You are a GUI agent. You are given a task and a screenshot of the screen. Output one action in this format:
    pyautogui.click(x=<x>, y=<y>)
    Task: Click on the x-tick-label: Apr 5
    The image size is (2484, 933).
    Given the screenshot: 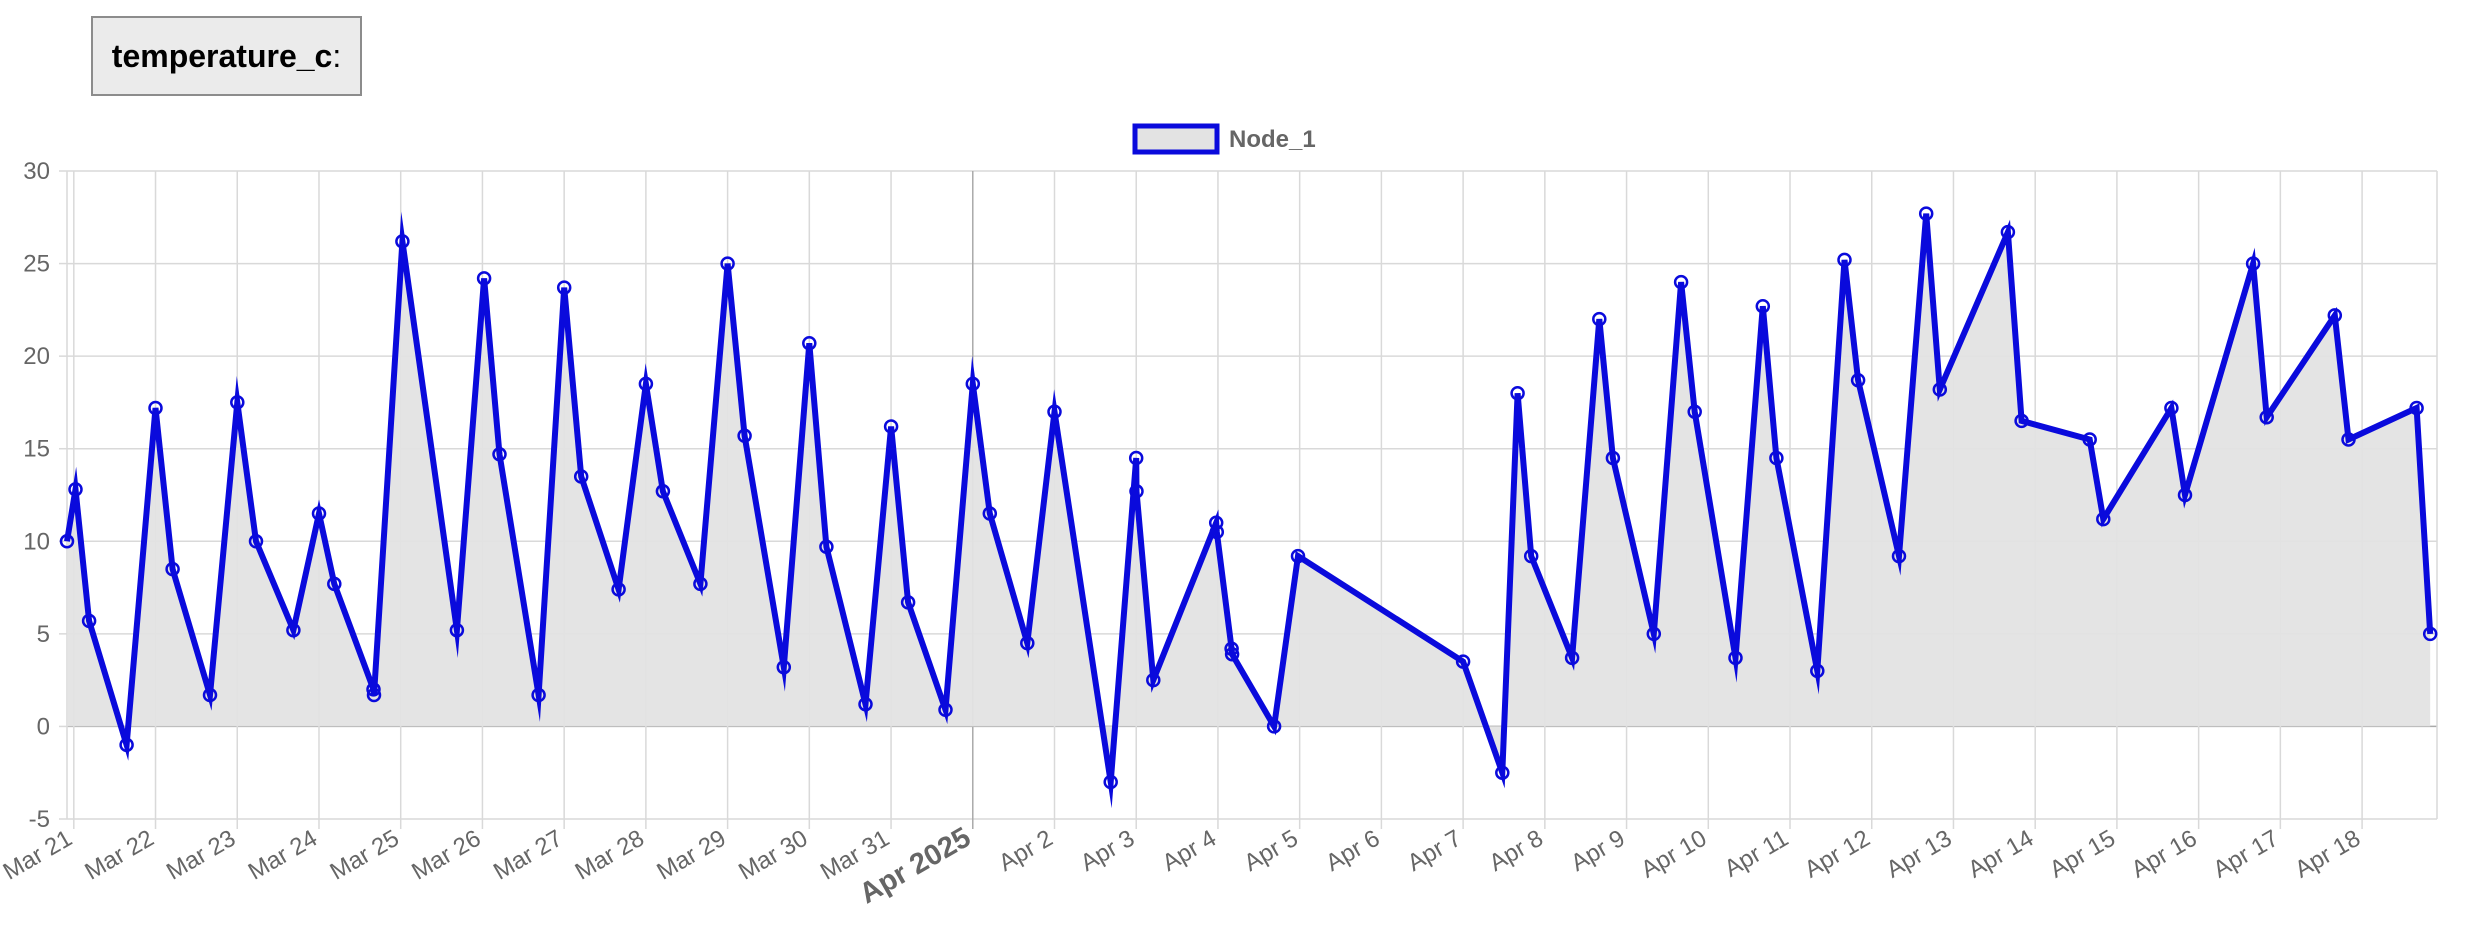 What is the action you would take?
    pyautogui.click(x=1270, y=851)
    